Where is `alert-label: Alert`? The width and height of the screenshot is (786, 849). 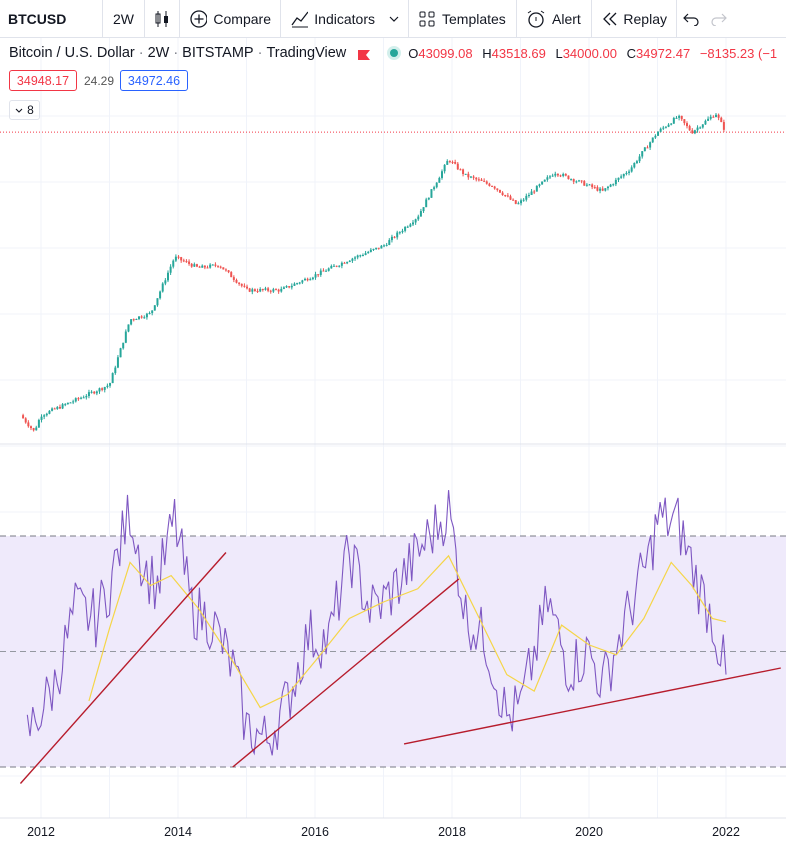
alert-label: Alert is located at coordinates (566, 18).